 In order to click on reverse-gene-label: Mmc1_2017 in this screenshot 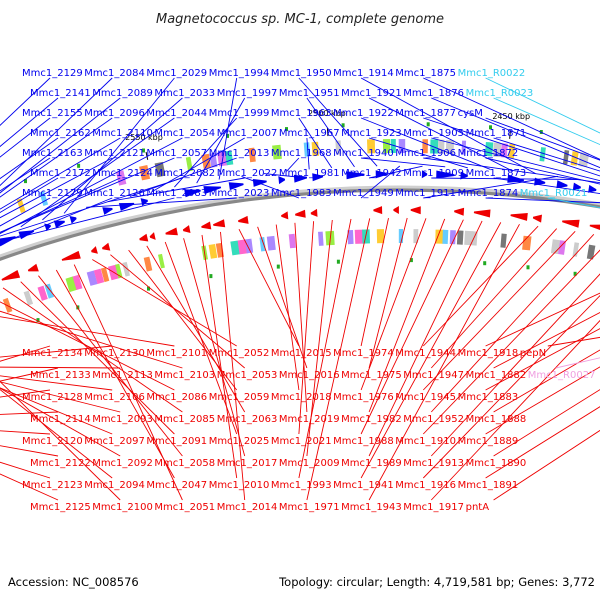, I will do `click(247, 463)`.